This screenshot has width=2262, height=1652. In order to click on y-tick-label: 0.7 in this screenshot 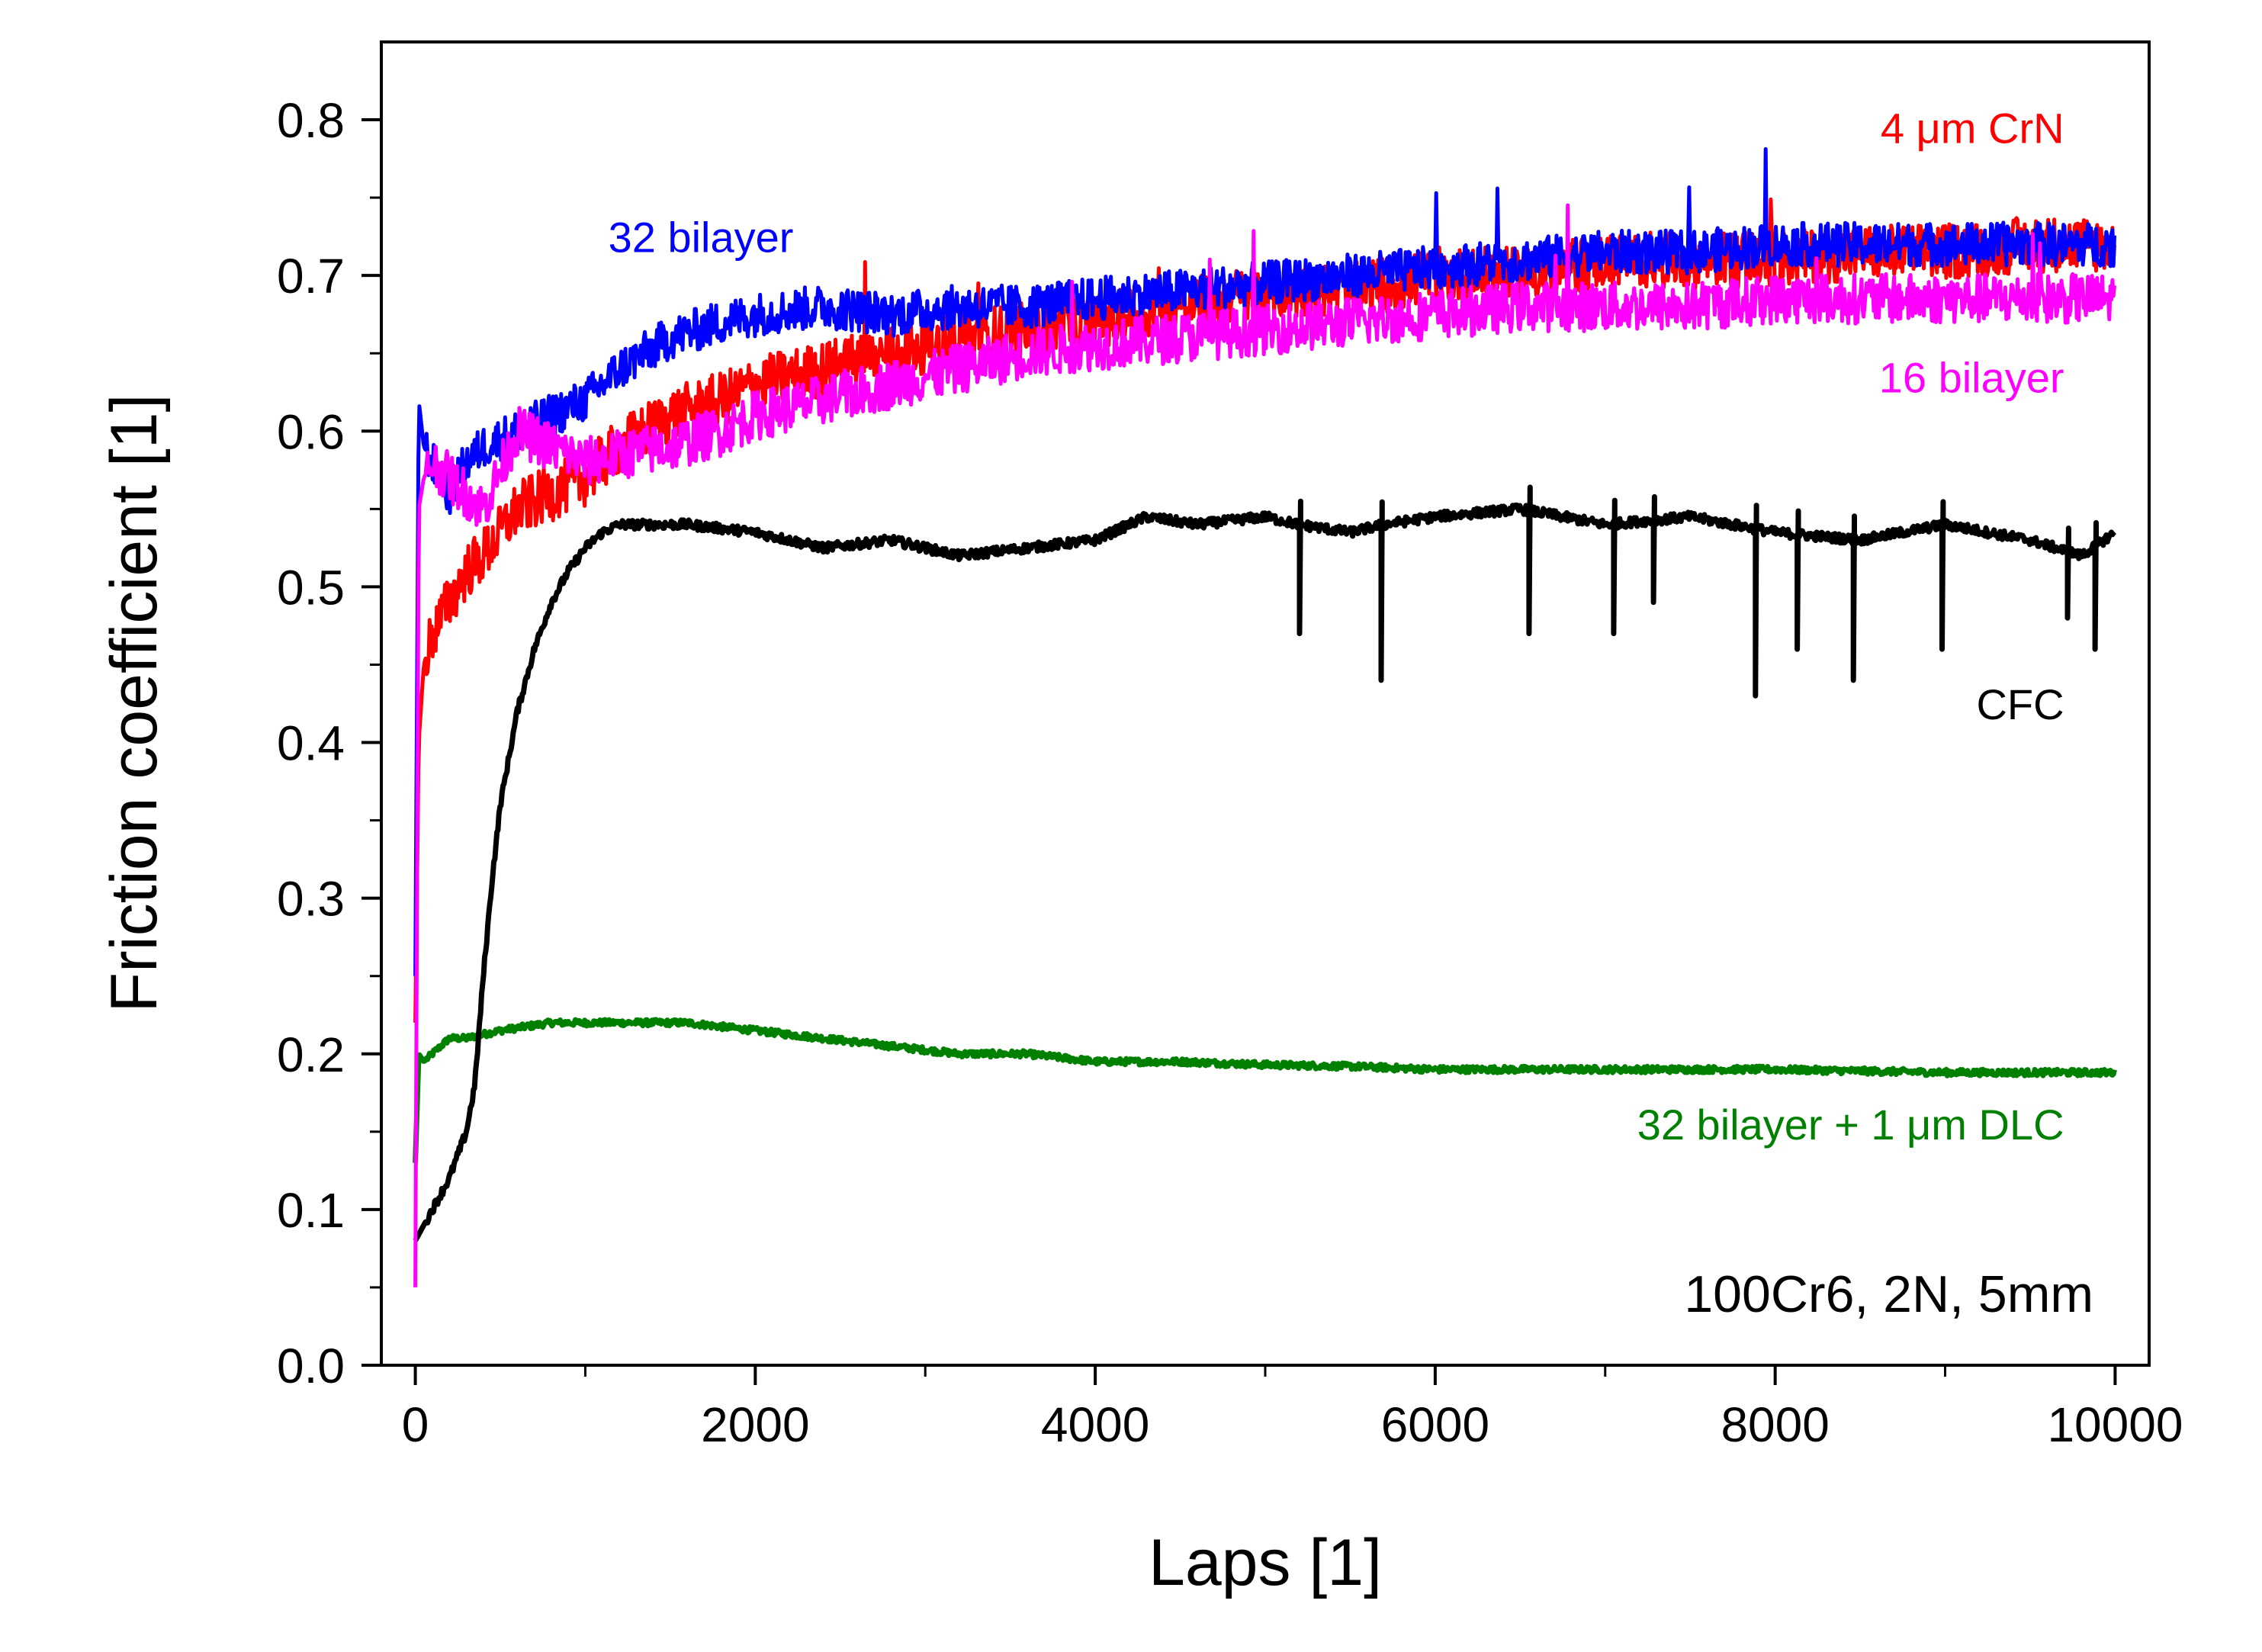, I will do `click(311, 276)`.